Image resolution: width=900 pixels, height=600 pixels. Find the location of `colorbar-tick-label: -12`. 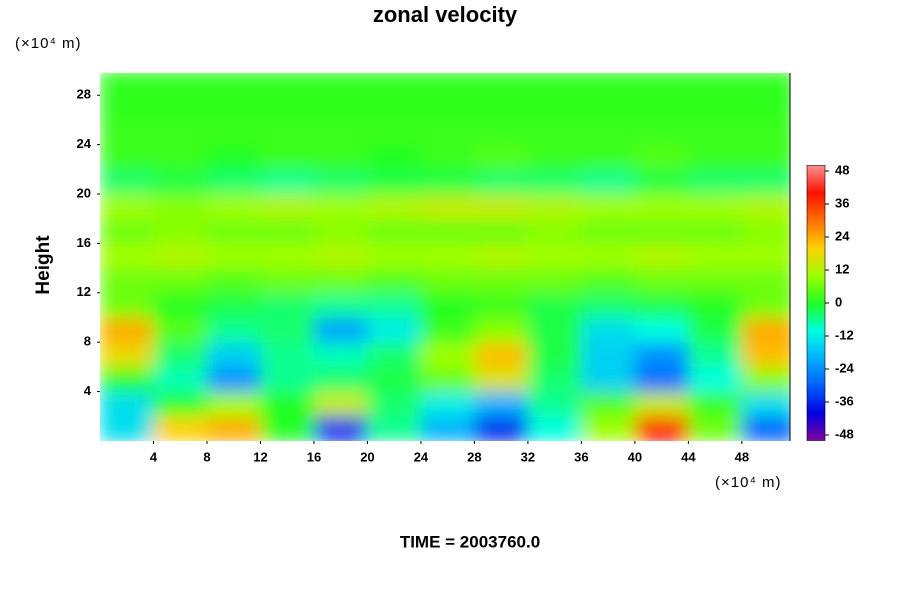

colorbar-tick-label: -12 is located at coordinates (844, 334).